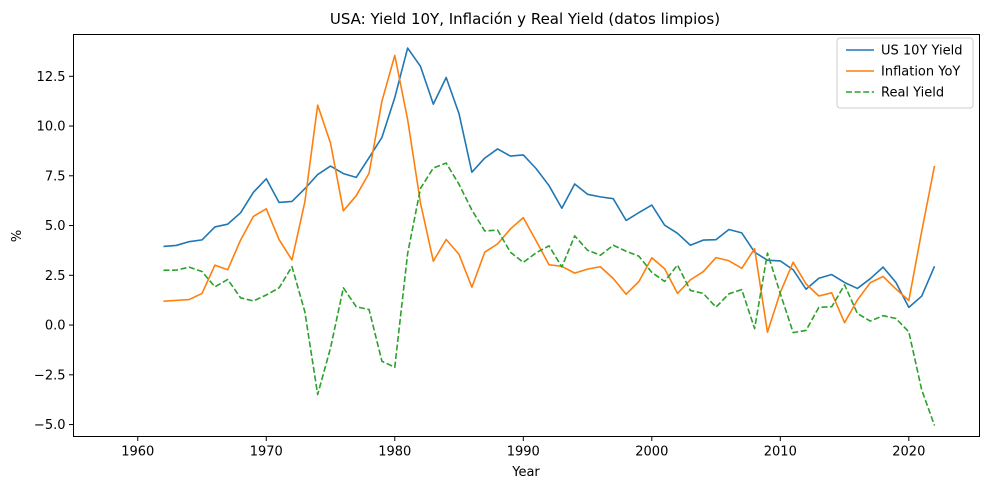 This screenshot has height=490, width=989. Describe the element at coordinates (525, 472) in the screenshot. I see `x-axis-label: Year` at that location.